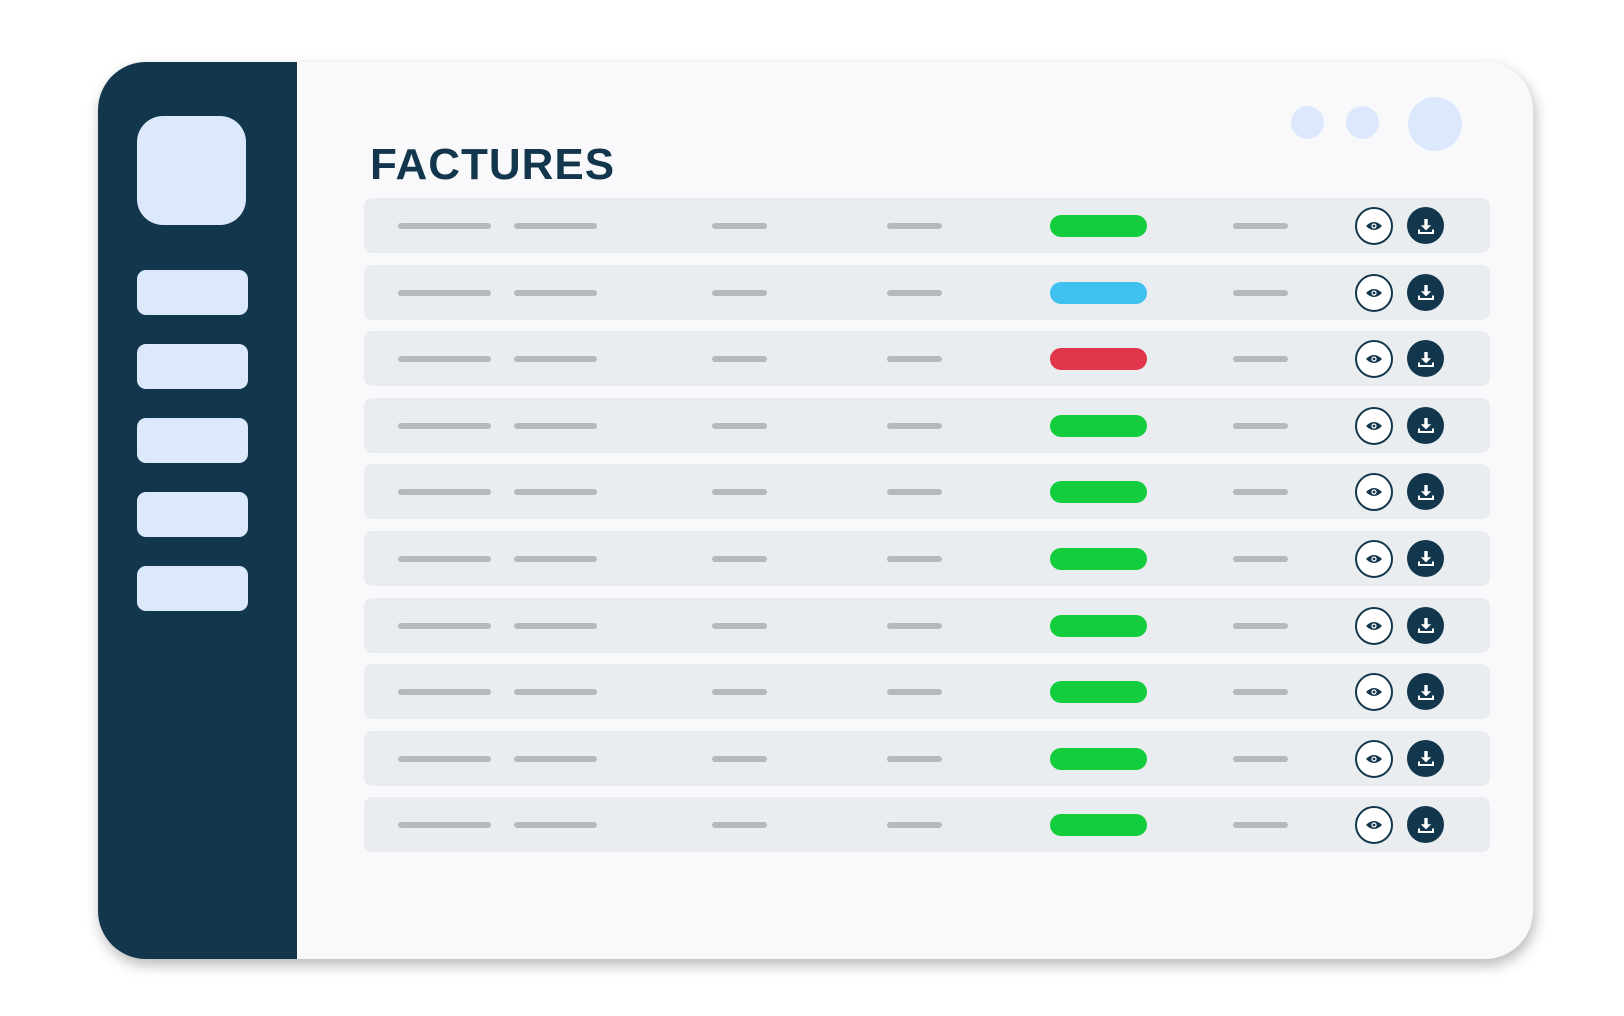  Describe the element at coordinates (191, 170) in the screenshot. I see `logo-placeholder` at that location.